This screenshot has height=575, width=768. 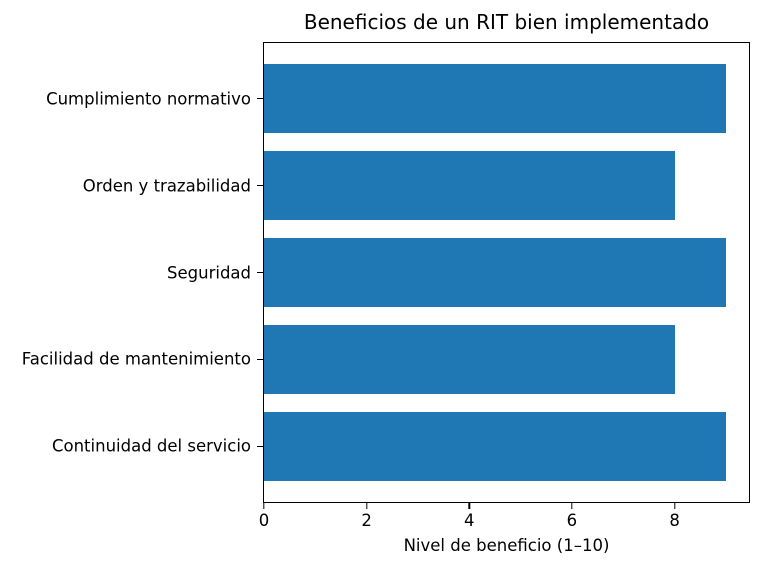 I want to click on x-tick-label: 2, so click(x=366, y=520).